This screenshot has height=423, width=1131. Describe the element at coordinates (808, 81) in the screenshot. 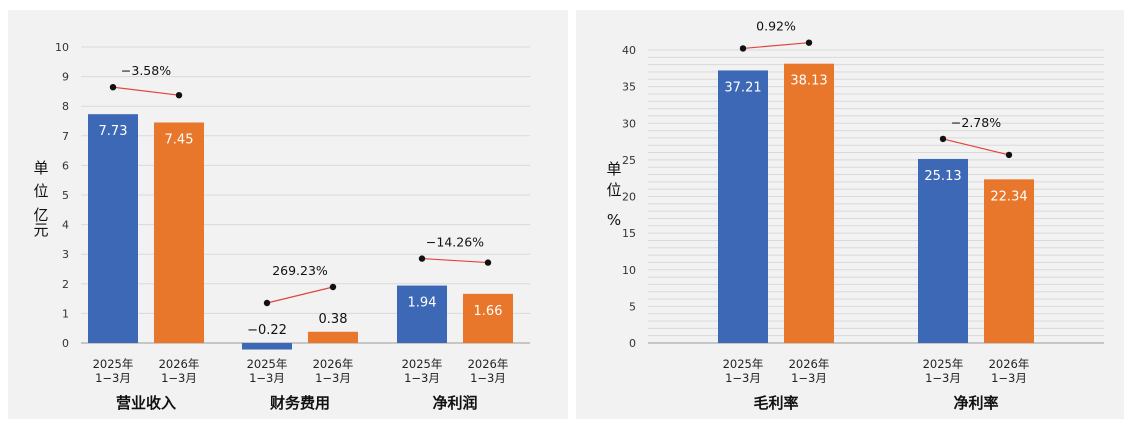

I see `data-label: 38.13` at that location.